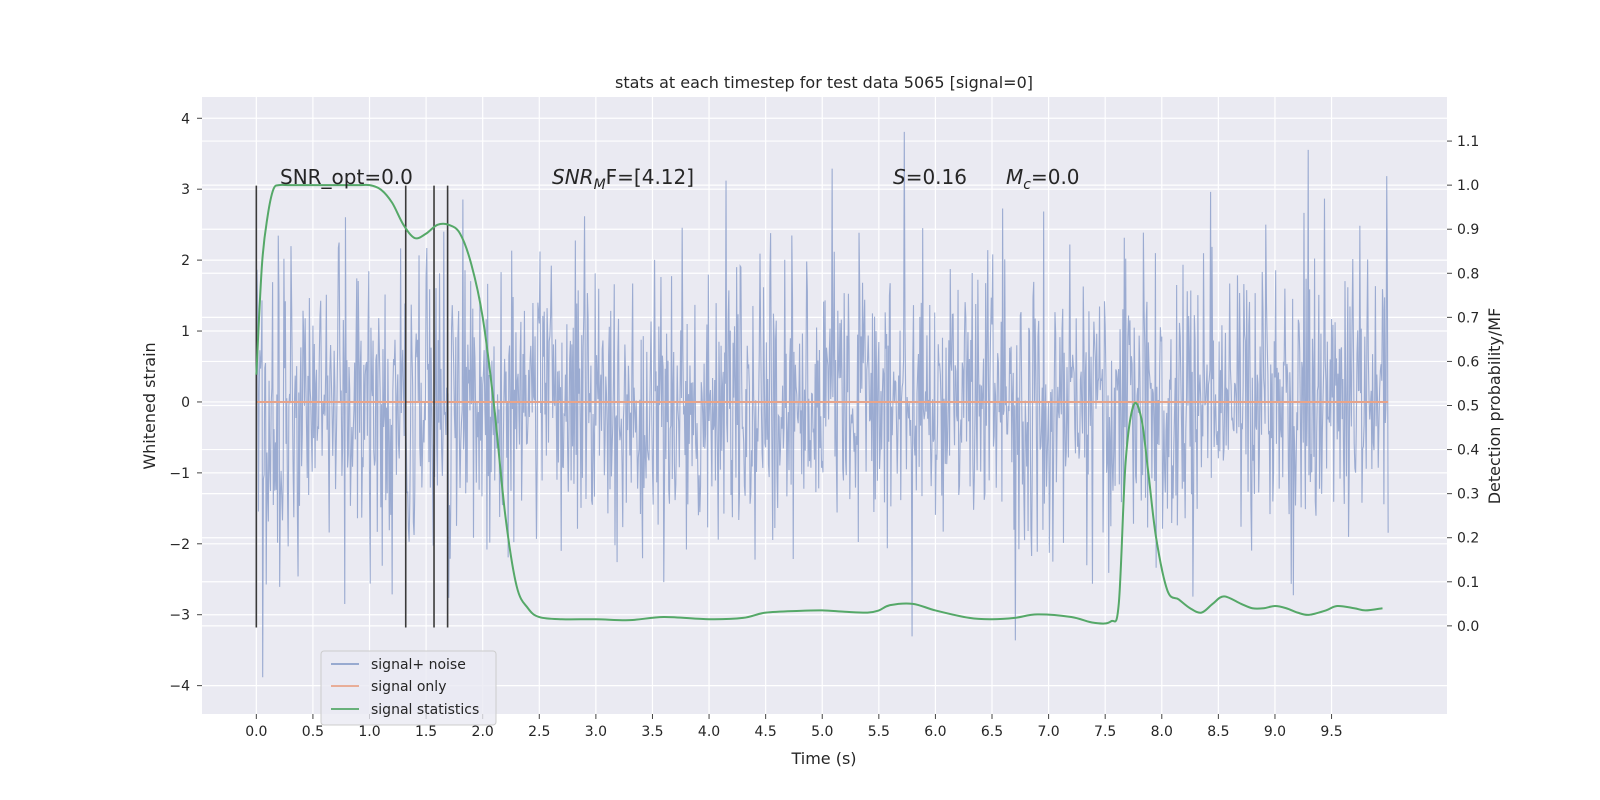 This screenshot has height=800, width=1600. Describe the element at coordinates (1468, 451) in the screenshot. I see `right-y-tick-label: 0.4` at that location.